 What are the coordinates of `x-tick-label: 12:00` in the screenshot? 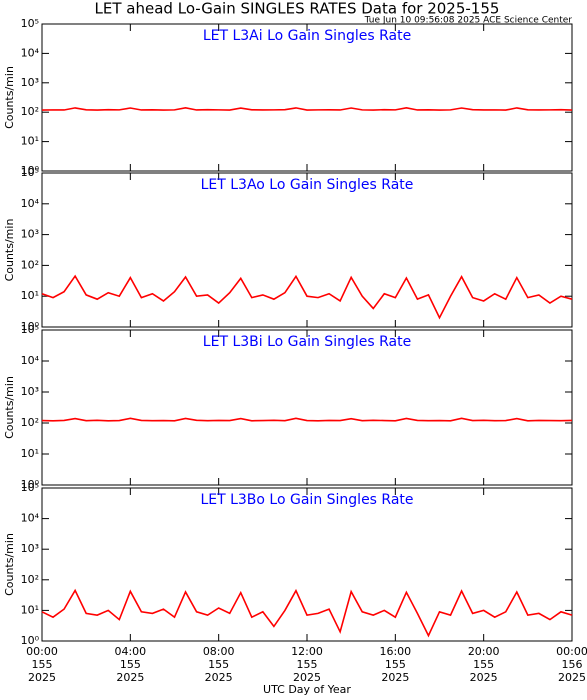 It's located at (307, 651).